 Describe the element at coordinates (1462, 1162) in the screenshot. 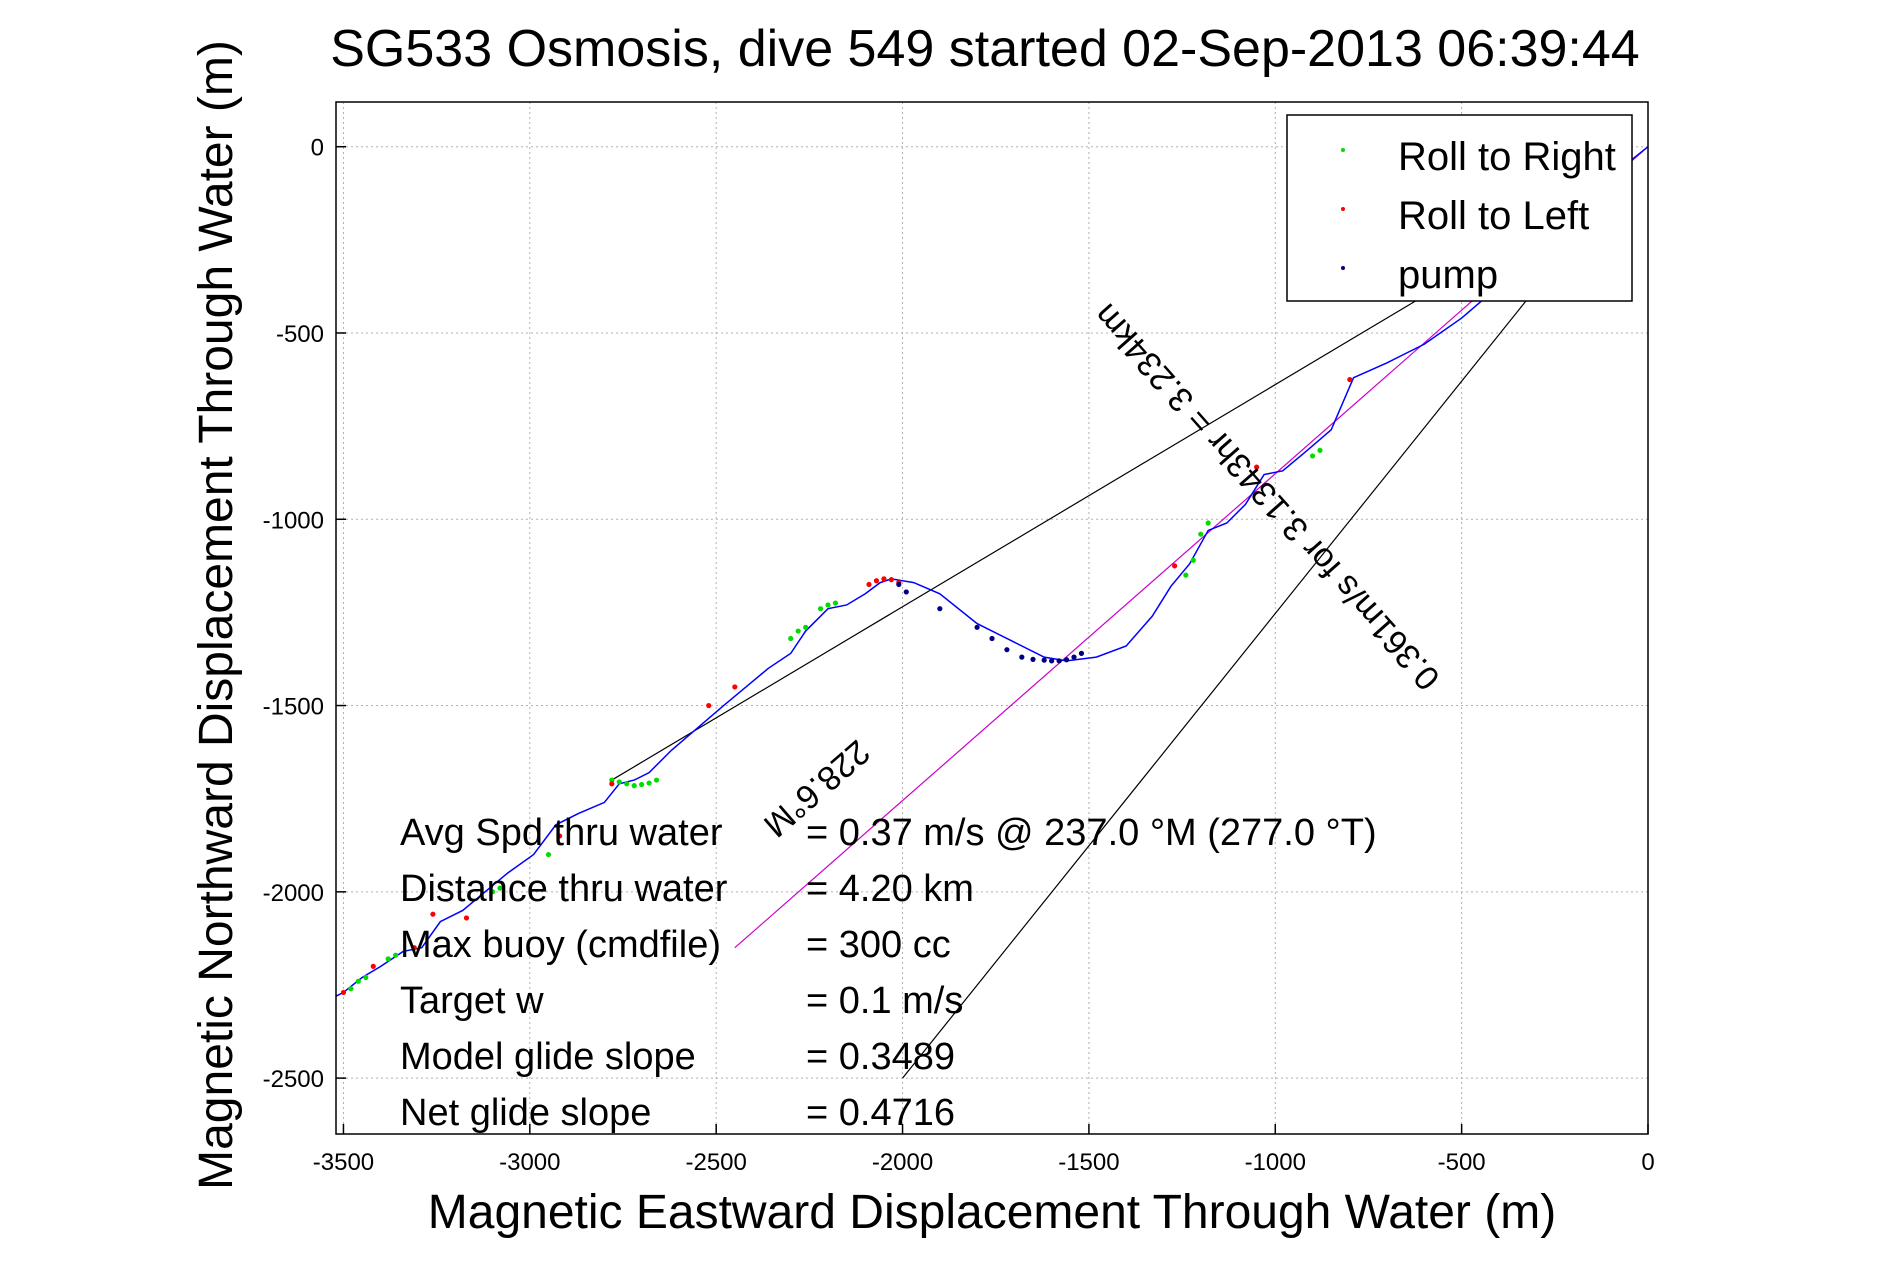

I see `x-tick-label: -500` at that location.